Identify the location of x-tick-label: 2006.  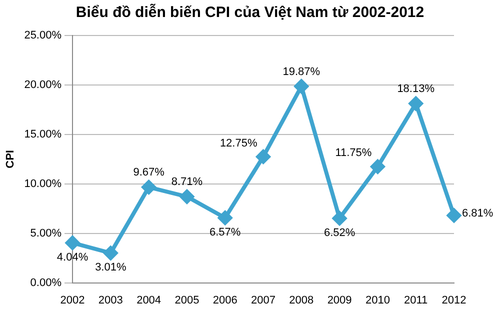
(225, 300).